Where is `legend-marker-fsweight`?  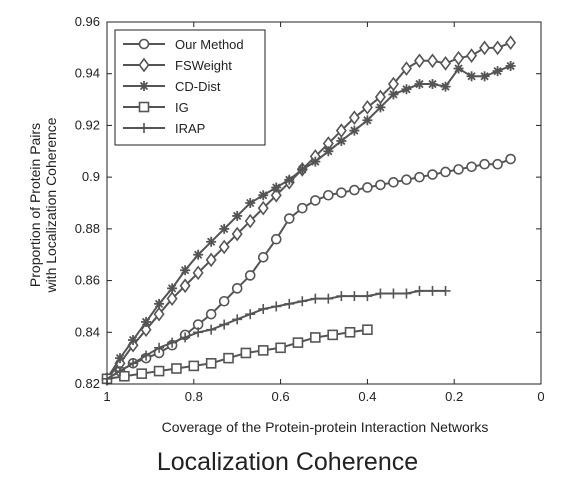 legend-marker-fsweight is located at coordinates (144, 65).